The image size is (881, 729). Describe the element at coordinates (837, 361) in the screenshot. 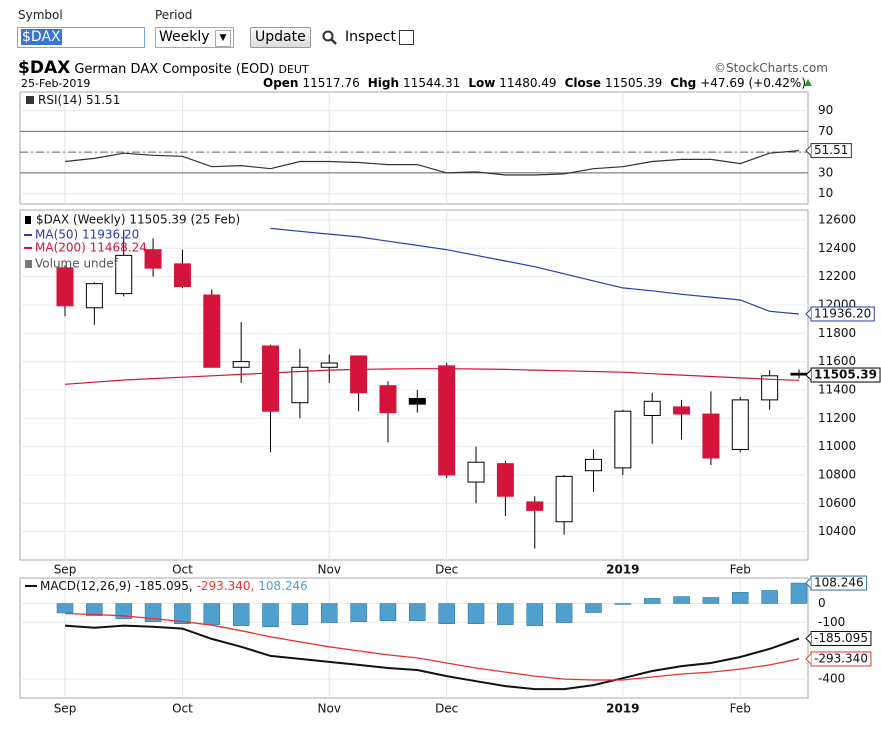

I see `y-tick-label: 11600` at that location.